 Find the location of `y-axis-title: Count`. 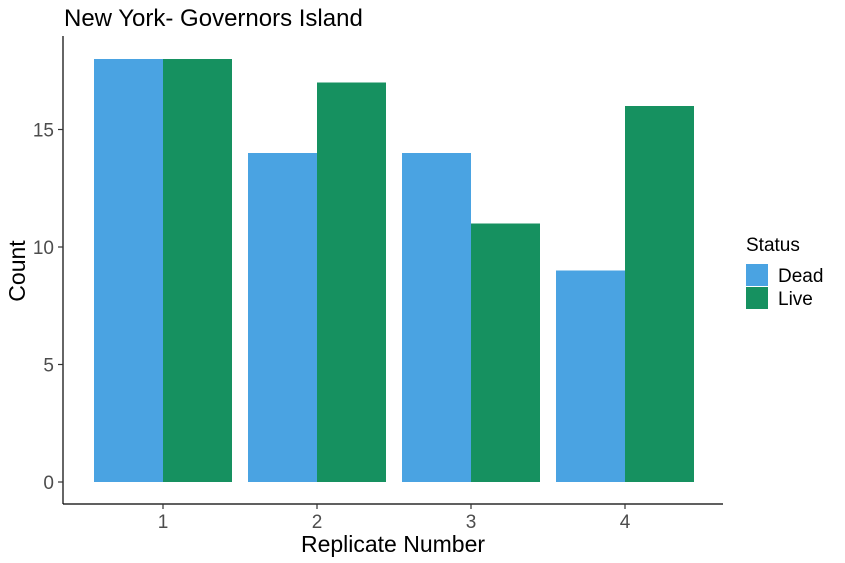

y-axis-title: Count is located at coordinates (17, 271).